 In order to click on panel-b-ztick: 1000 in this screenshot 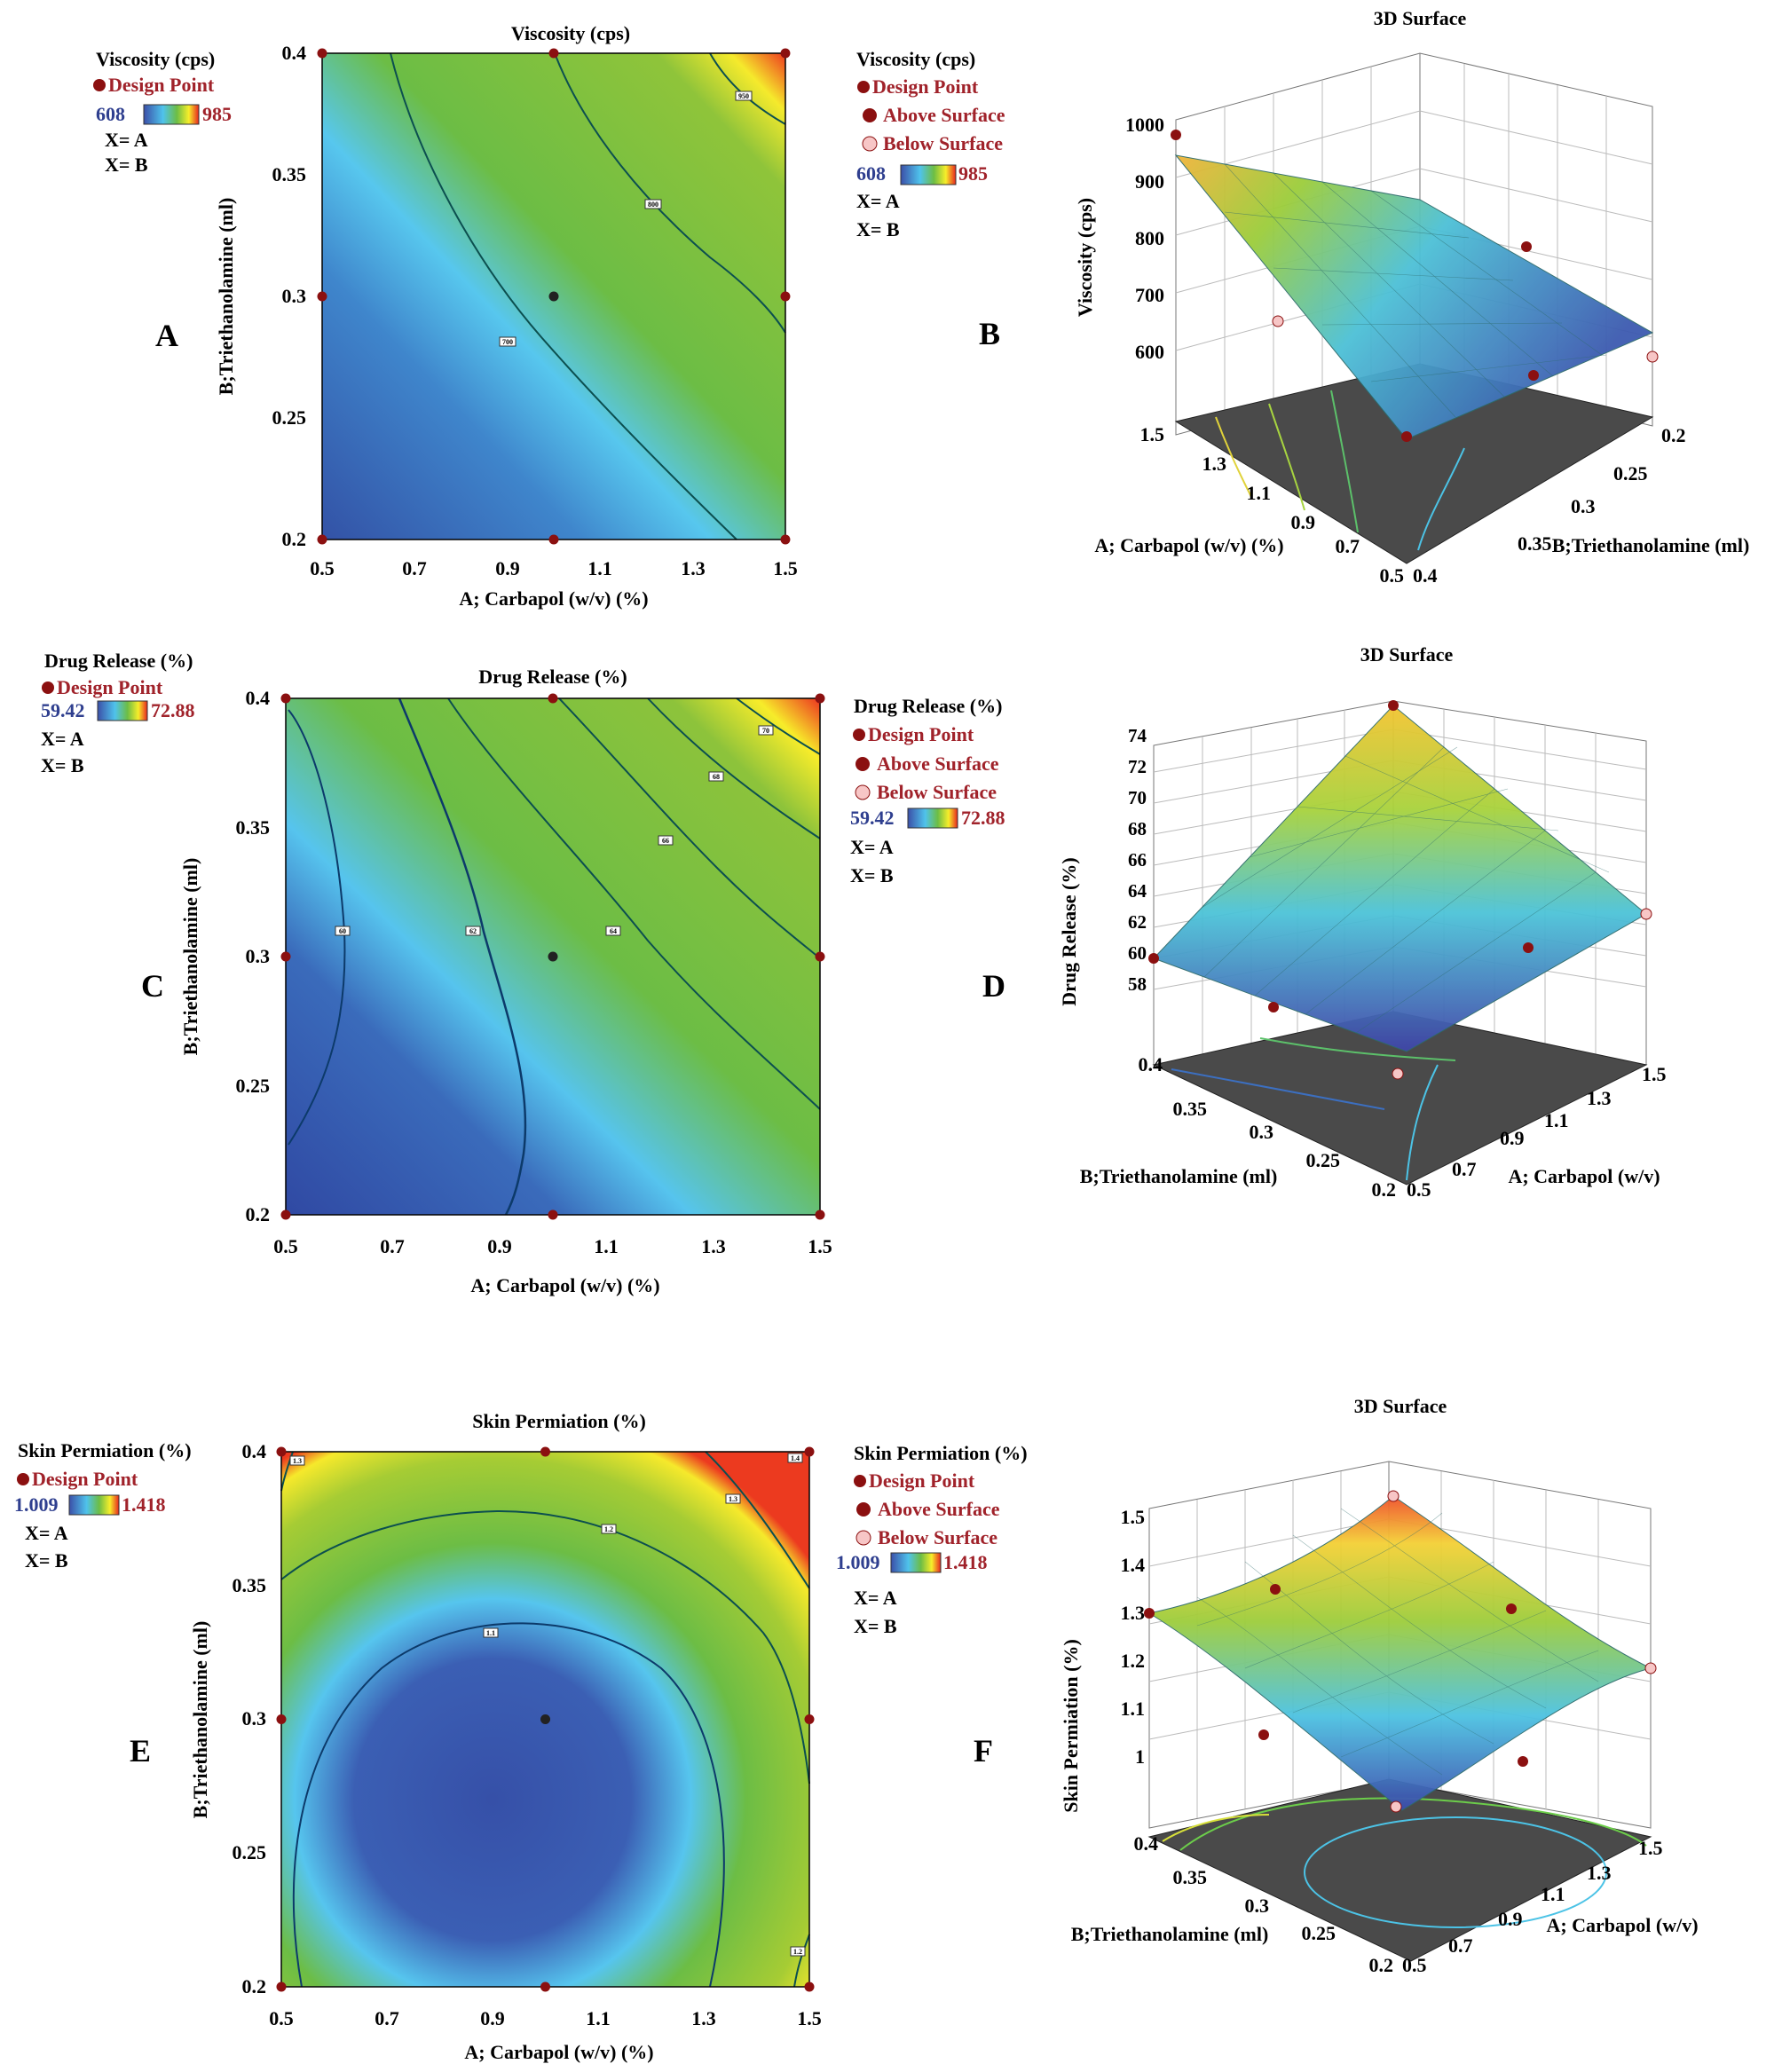, I will do `click(1144, 125)`.